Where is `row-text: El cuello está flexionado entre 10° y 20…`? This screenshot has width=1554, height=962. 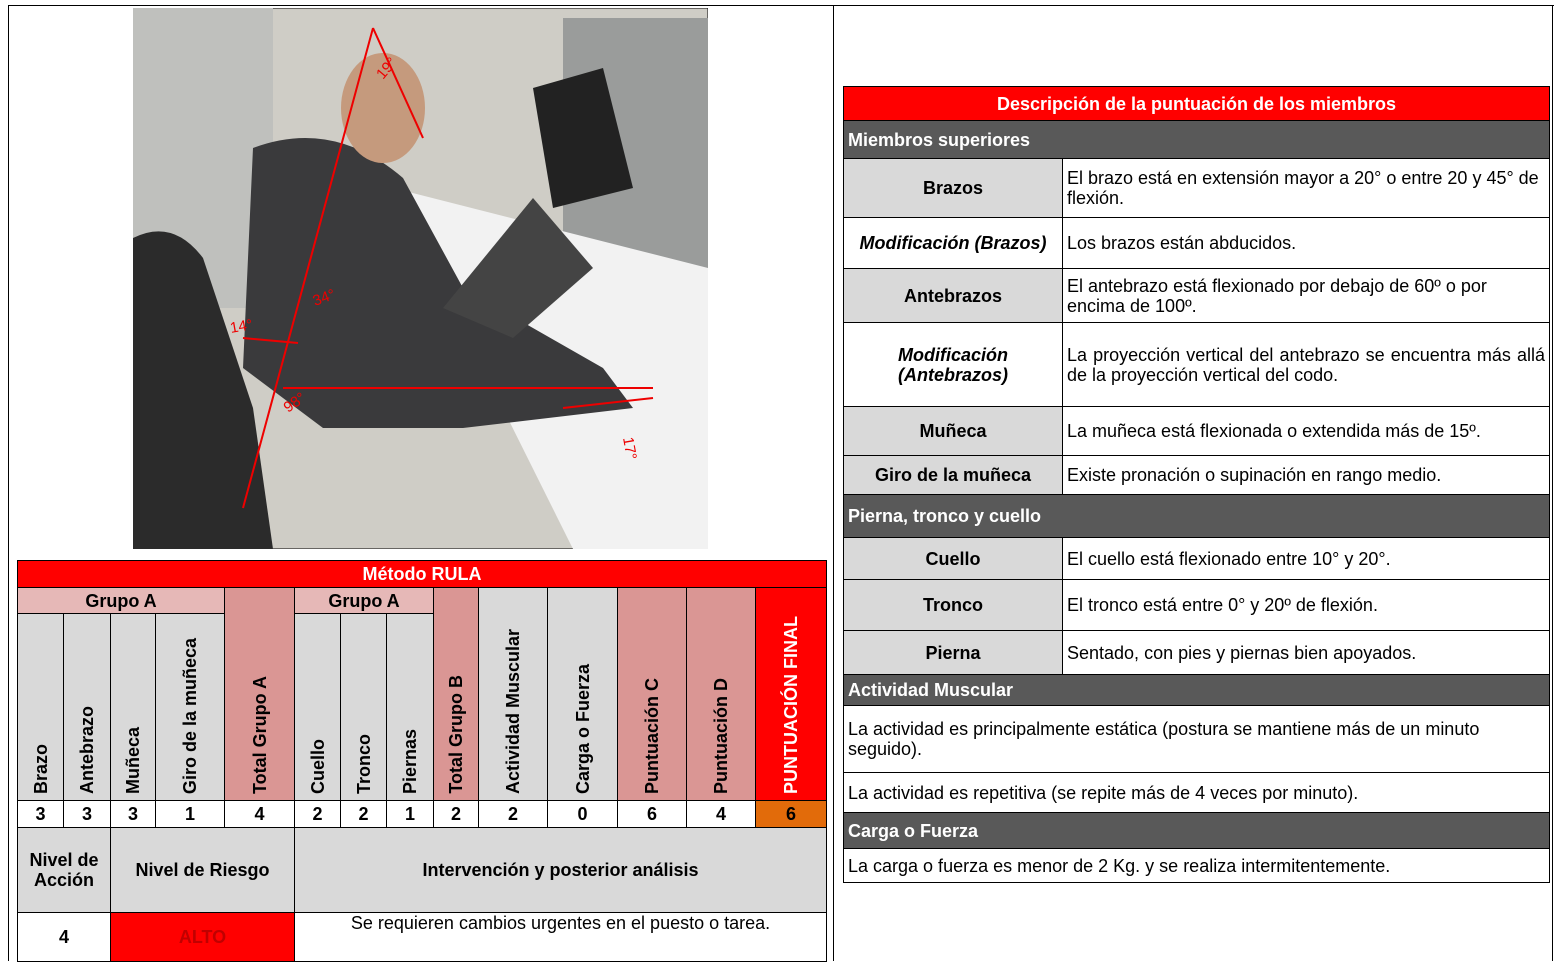
row-text: El cuello está flexionado entre 10° y 20… is located at coordinates (1306, 558).